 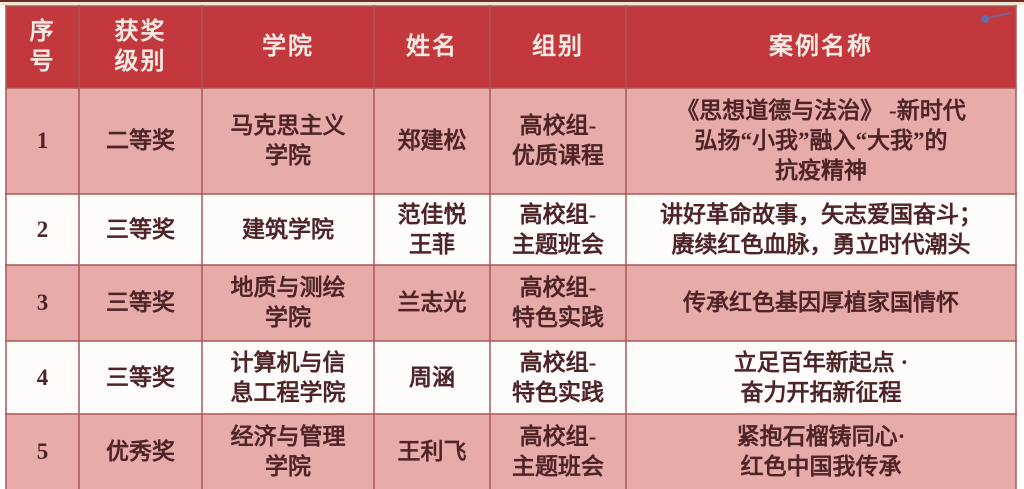 What do you see at coordinates (996, 17) in the screenshot?
I see `annotation-arrow-icon` at bounding box center [996, 17].